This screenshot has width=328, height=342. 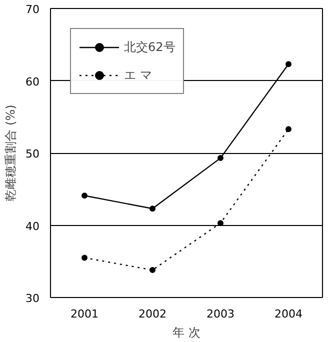 What do you see at coordinates (138, 75) in the screenshot?
I see `legend-label: エ マ` at bounding box center [138, 75].